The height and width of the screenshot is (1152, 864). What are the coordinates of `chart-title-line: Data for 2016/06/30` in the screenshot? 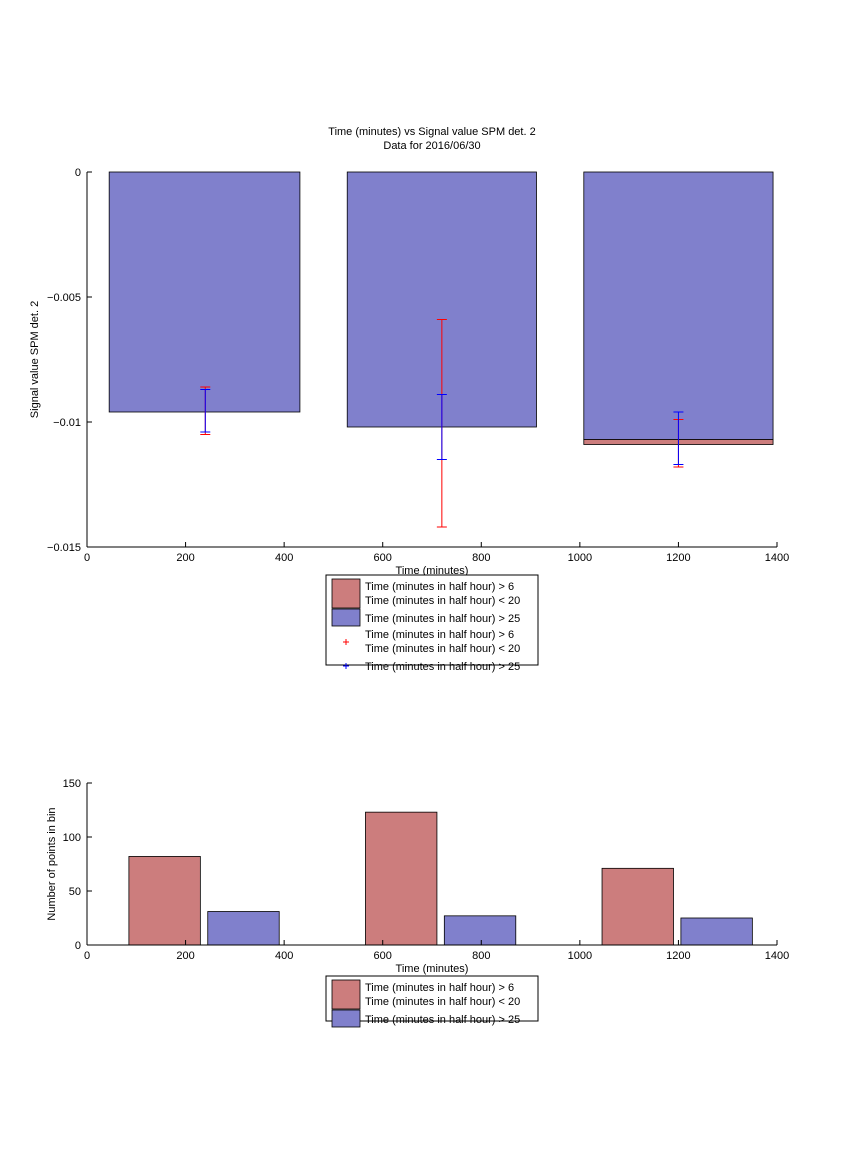 It's located at (431, 146).